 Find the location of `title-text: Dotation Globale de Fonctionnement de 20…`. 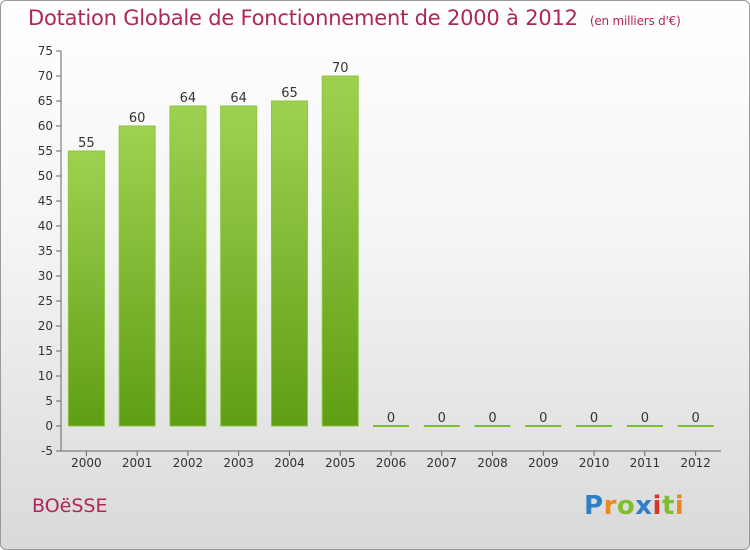

title-text: Dotation Globale de Fonctionnement de 20… is located at coordinates (303, 18).